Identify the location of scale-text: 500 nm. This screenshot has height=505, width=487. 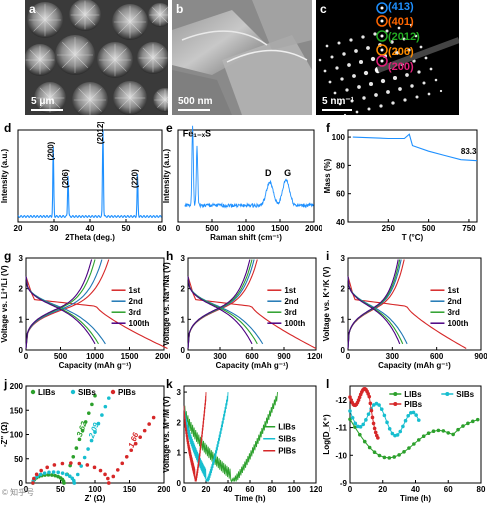
(195, 101).